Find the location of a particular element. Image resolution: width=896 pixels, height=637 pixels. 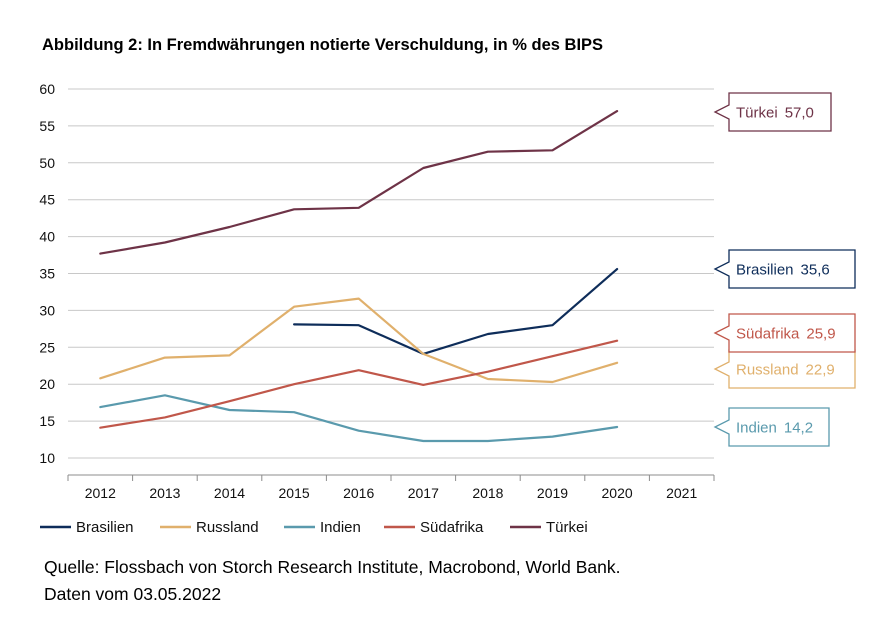

legend-label-brasilien: Brasilien is located at coordinates (105, 527).